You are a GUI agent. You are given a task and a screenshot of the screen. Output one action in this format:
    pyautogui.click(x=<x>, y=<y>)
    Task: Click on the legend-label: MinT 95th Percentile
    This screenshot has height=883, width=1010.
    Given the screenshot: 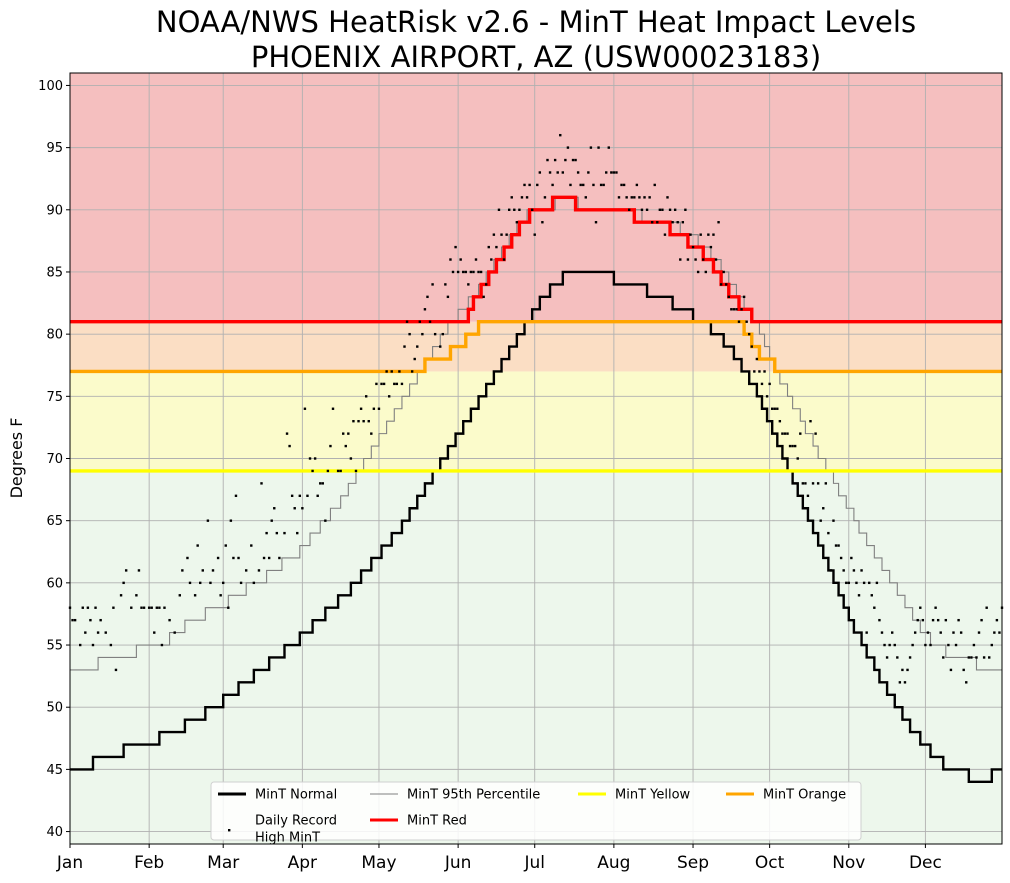 What is the action you would take?
    pyautogui.click(x=473, y=795)
    